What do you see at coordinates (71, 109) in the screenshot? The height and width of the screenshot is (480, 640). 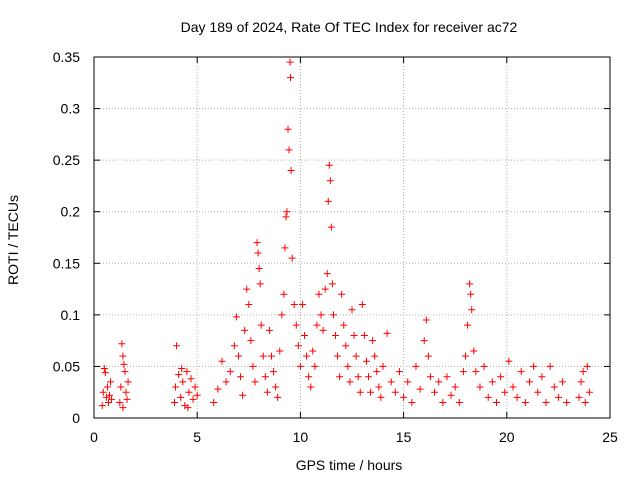 I see `y-tick-label: 0.3` at bounding box center [71, 109].